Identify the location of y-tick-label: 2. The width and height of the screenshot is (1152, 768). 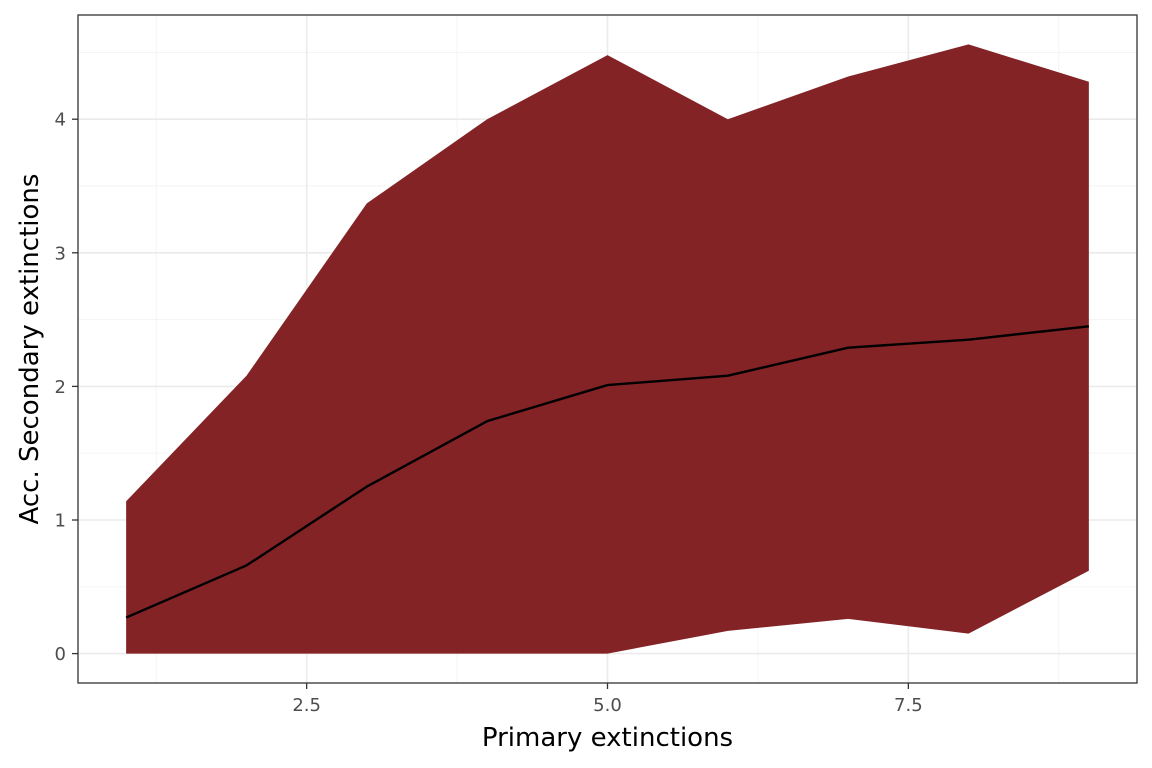
(60, 387).